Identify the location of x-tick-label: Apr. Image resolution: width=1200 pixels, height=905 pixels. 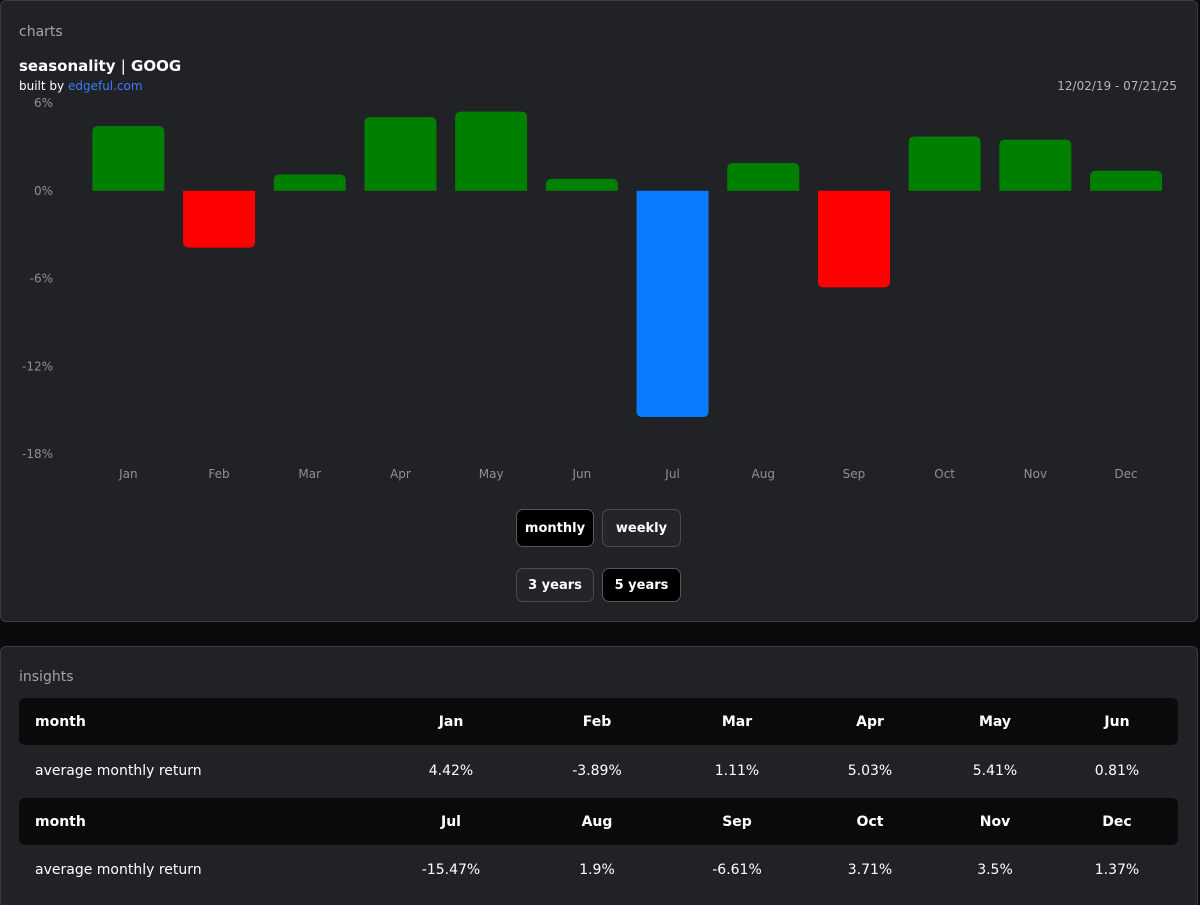
(400, 474).